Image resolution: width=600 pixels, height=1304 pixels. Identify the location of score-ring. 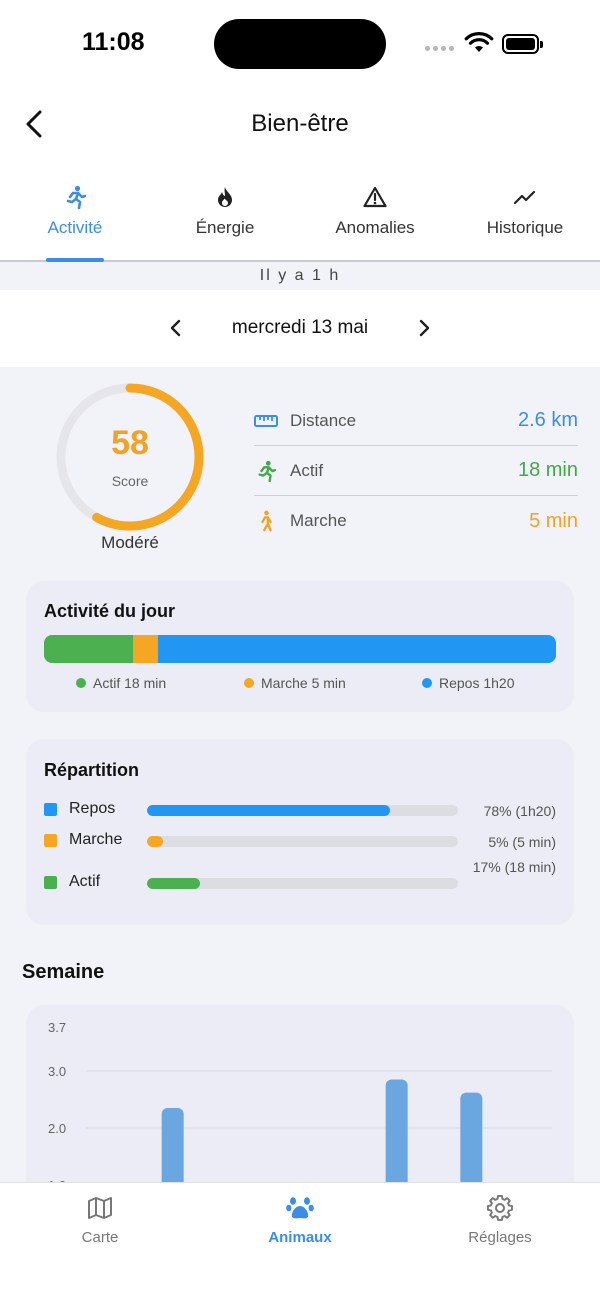
(130, 457).